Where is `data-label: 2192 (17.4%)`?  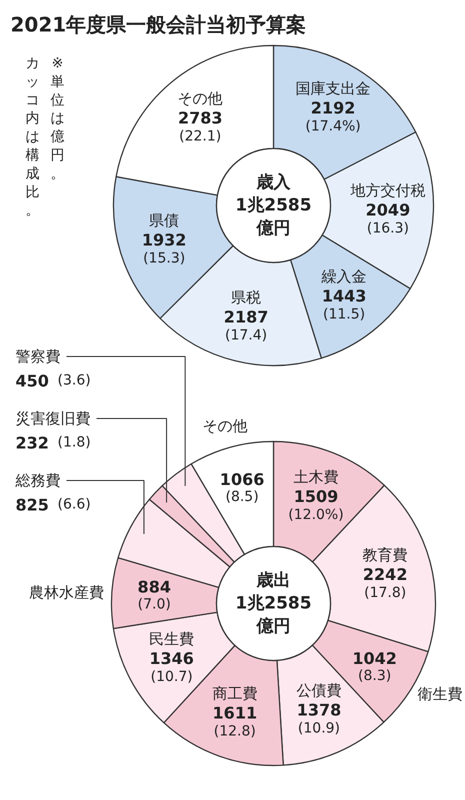 data-label: 2192 (17.4%) is located at coordinates (333, 116).